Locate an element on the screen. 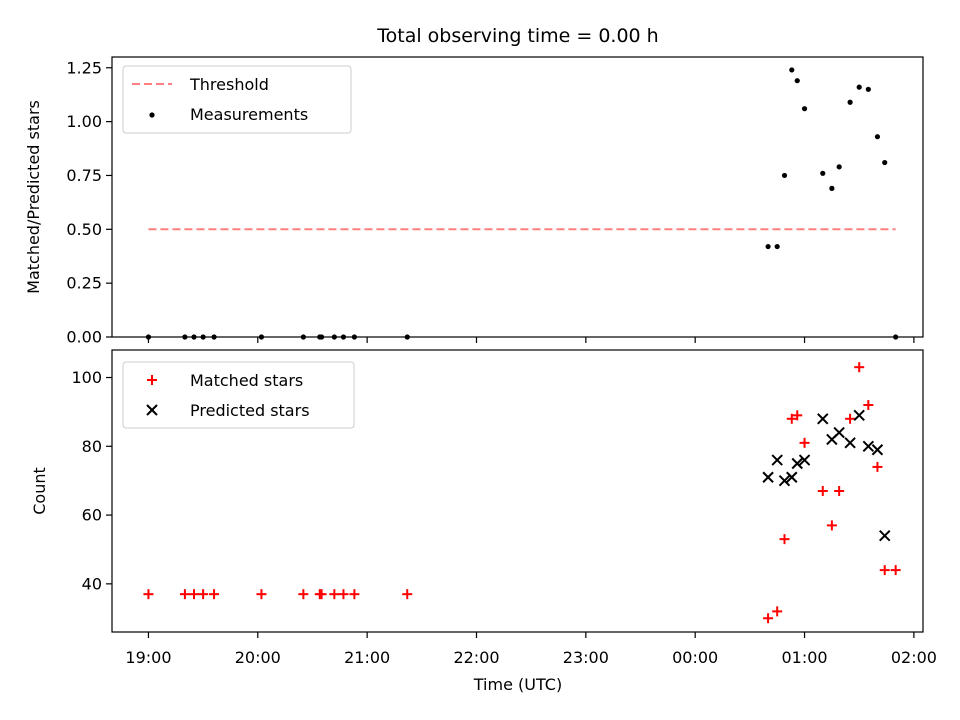 The width and height of the screenshot is (960, 720). legend-measurements-swatch is located at coordinates (152, 115).